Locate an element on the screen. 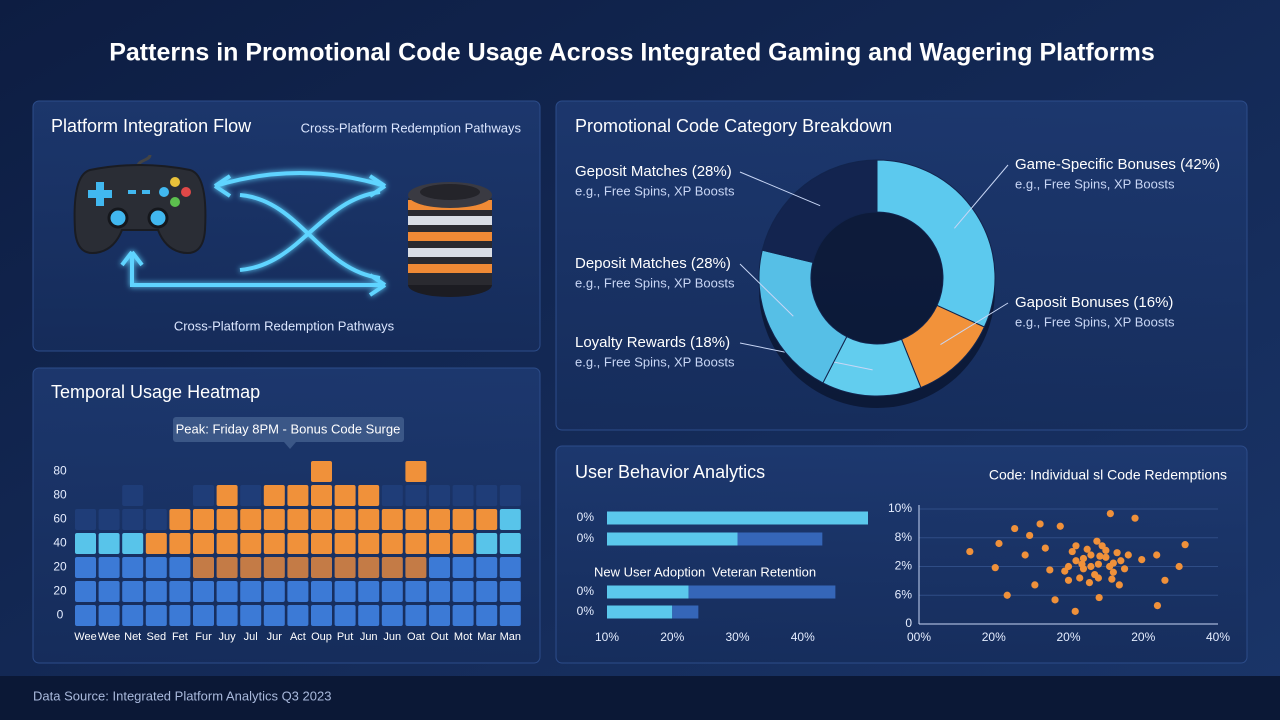 This screenshot has height=720, width=1280. slice-label: Game-Specific Bonuses (42%) is located at coordinates (1117, 164).